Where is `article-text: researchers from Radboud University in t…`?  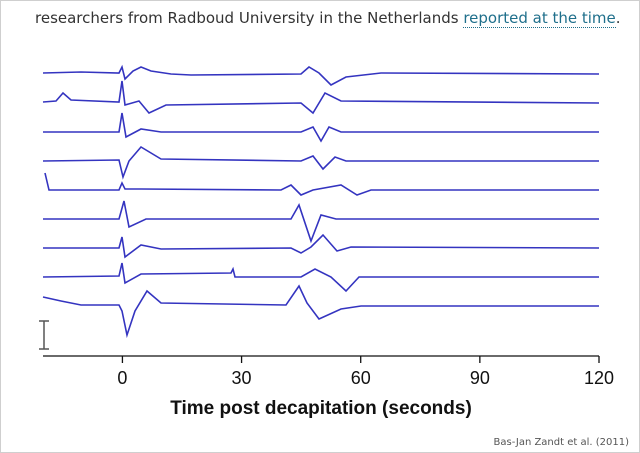 article-text: researchers from Radboud University in t… is located at coordinates (328, 18).